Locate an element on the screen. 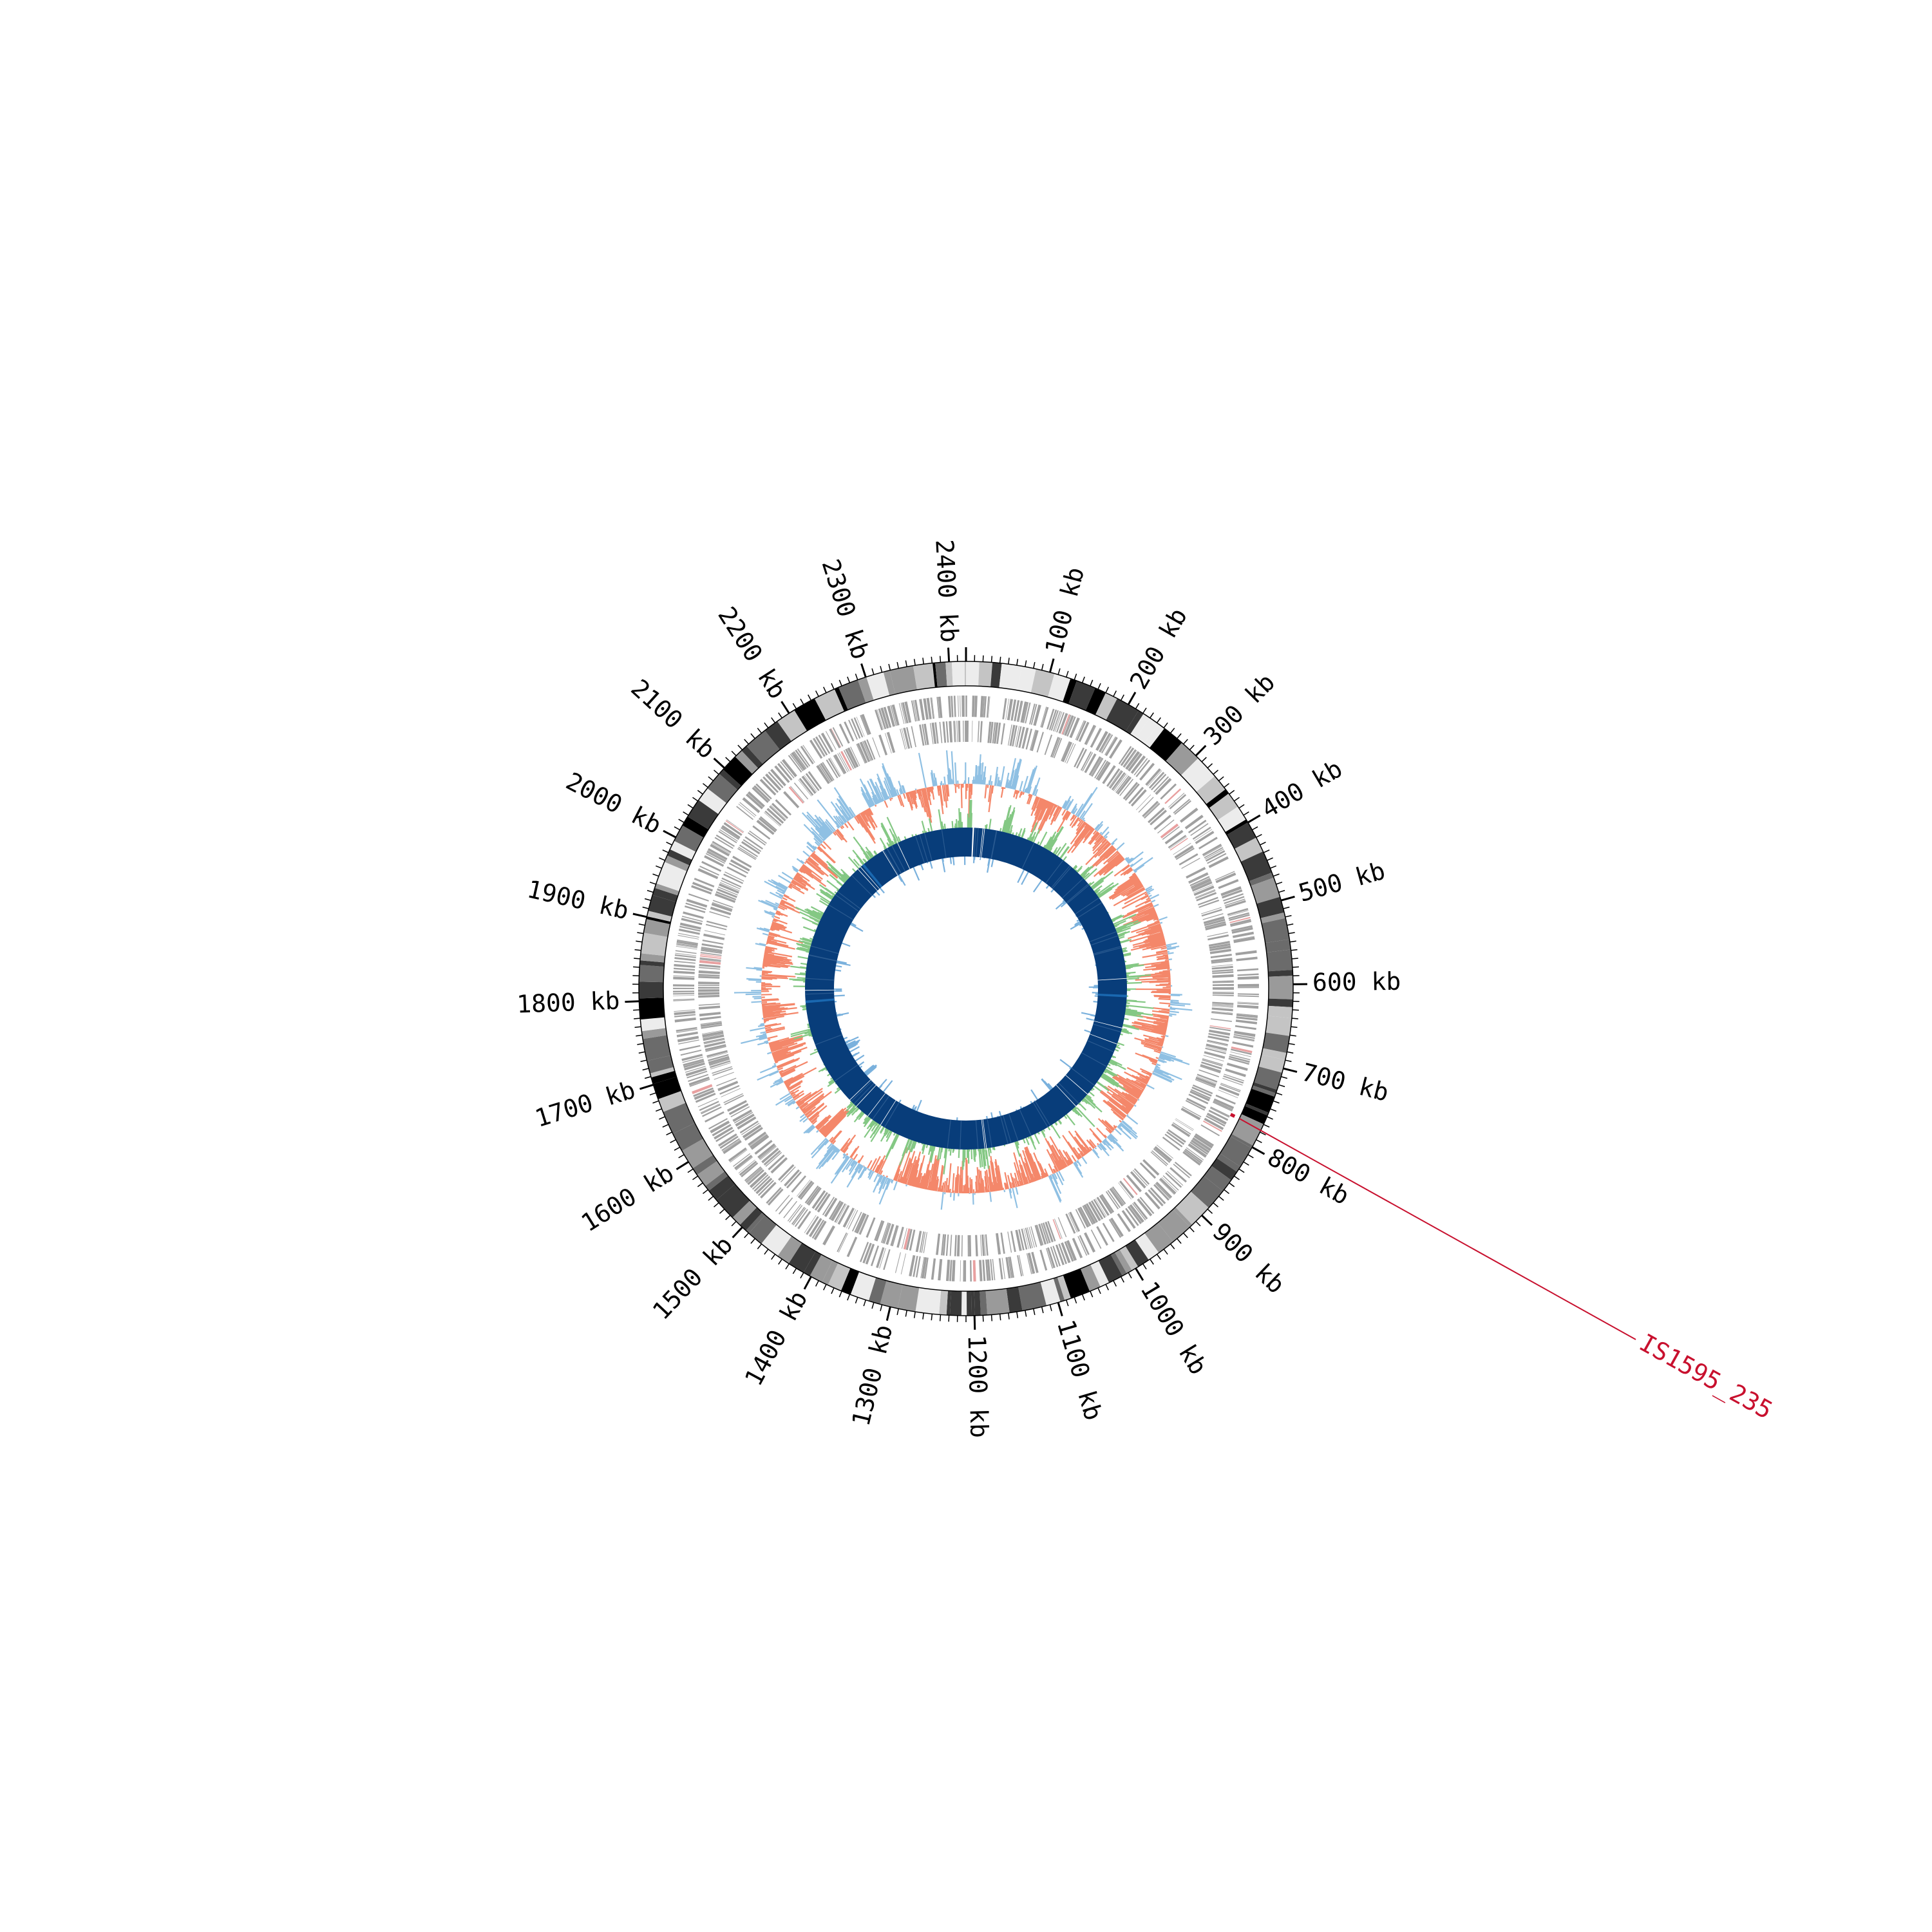 The width and height of the screenshot is (1932, 1932). annotation-track: IS1595_235 is located at coordinates (1503, 1269).